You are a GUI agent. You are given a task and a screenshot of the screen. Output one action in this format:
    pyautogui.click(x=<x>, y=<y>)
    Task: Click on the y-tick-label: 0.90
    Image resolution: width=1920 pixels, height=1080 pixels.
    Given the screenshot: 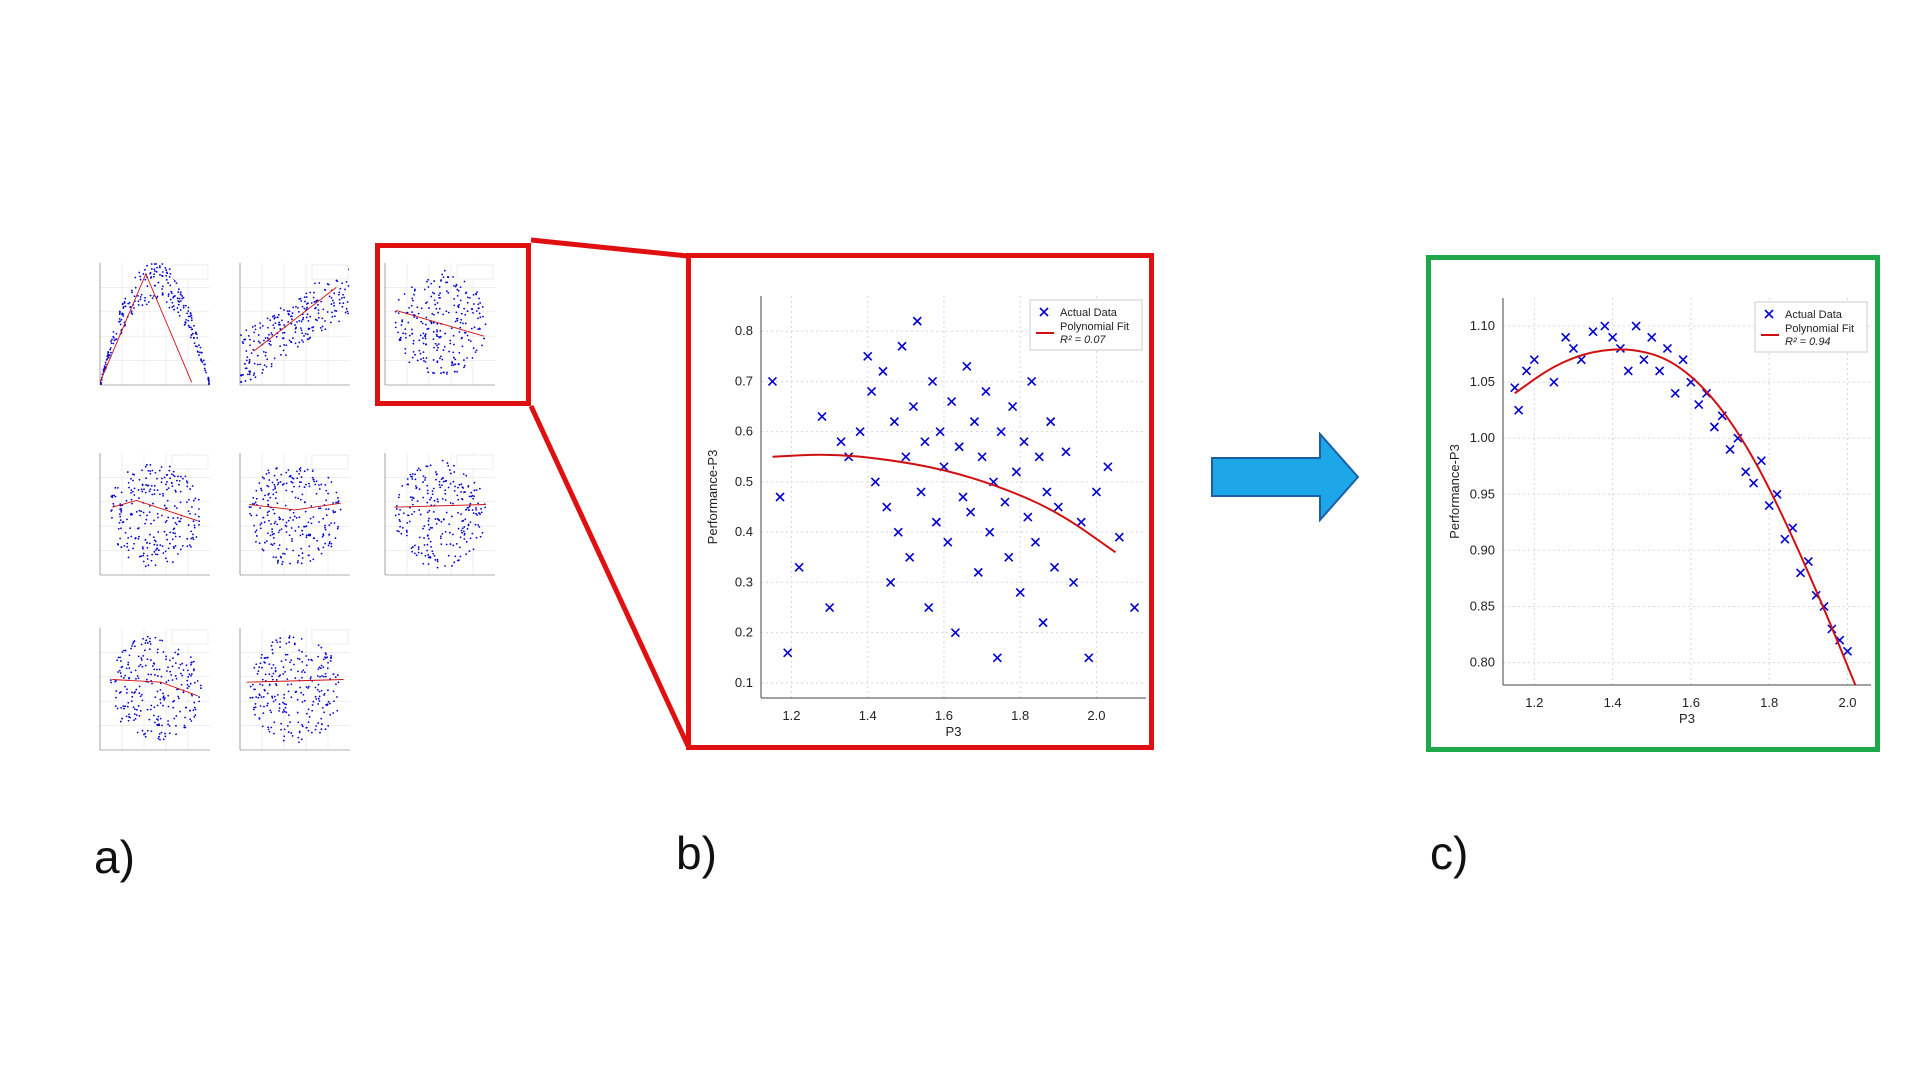 What is the action you would take?
    pyautogui.click(x=1482, y=549)
    